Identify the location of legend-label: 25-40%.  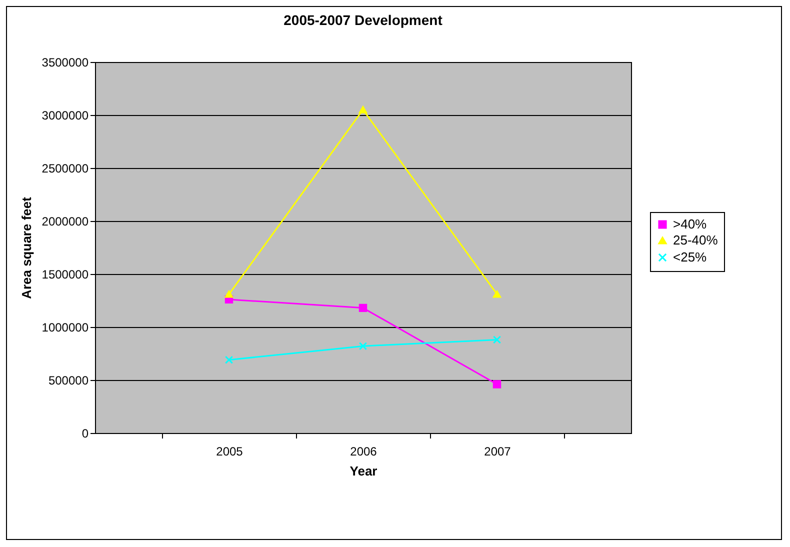
(695, 240).